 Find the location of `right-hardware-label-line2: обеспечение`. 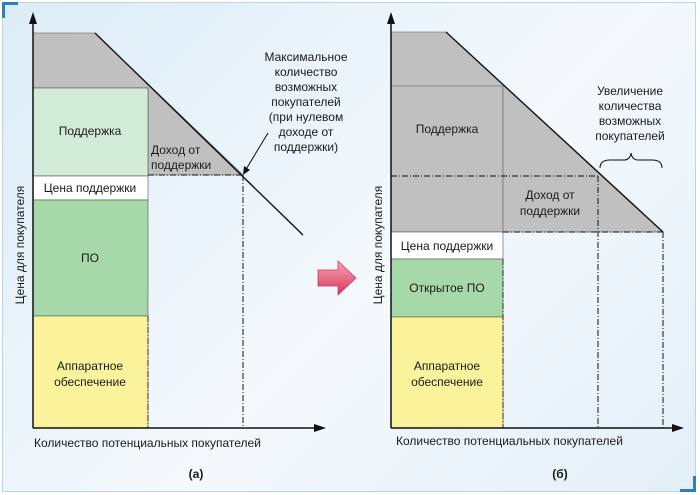

right-hardware-label-line2: обеспечение is located at coordinates (447, 382).